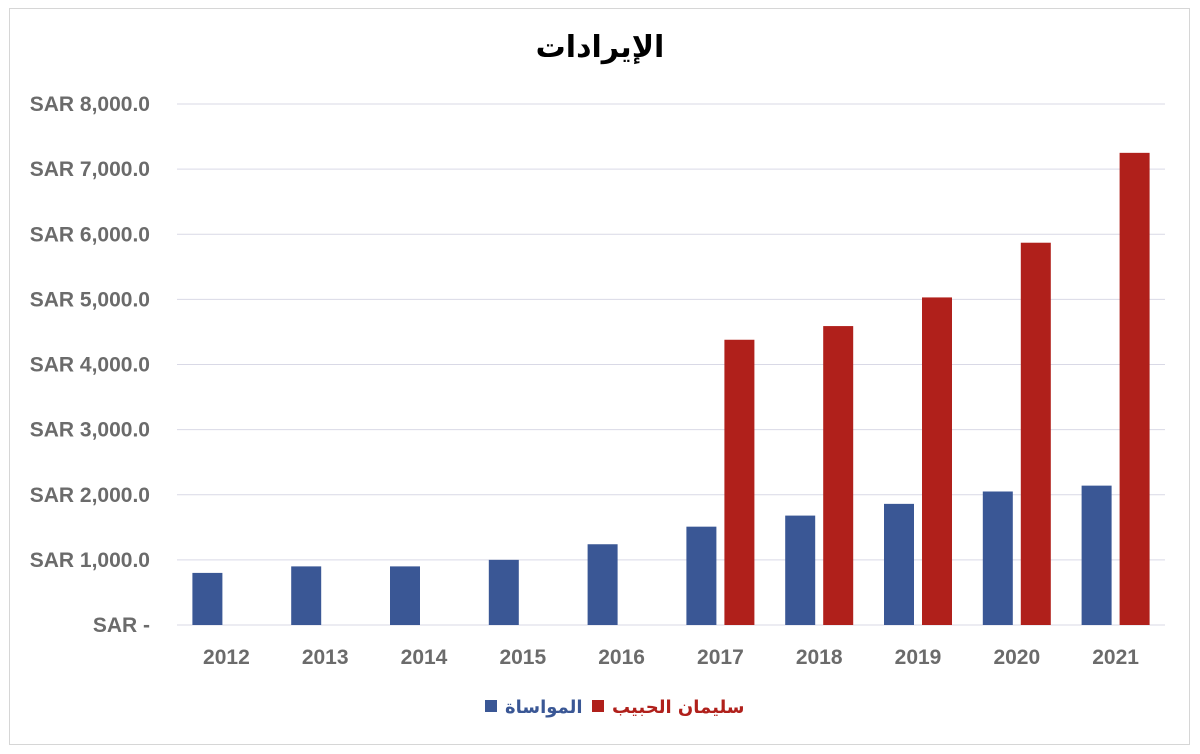  What do you see at coordinates (226, 657) in the screenshot?
I see `x-tick-label: 2012` at bounding box center [226, 657].